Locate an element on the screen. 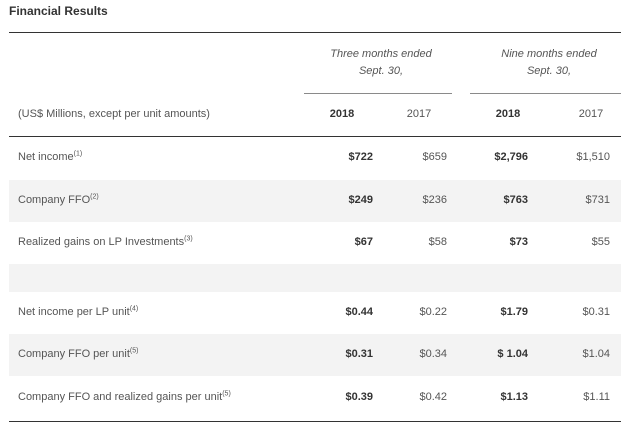  row-label: Net income per LP unit(4) is located at coordinates (78, 311).